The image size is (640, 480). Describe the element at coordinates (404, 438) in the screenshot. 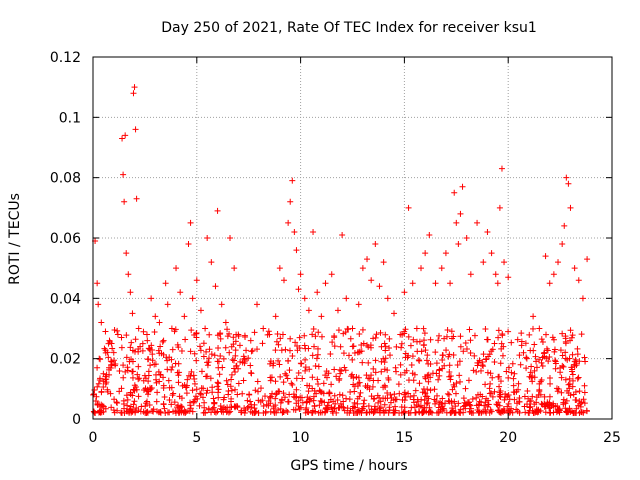

I see `x-tick-label: 15` at that location.